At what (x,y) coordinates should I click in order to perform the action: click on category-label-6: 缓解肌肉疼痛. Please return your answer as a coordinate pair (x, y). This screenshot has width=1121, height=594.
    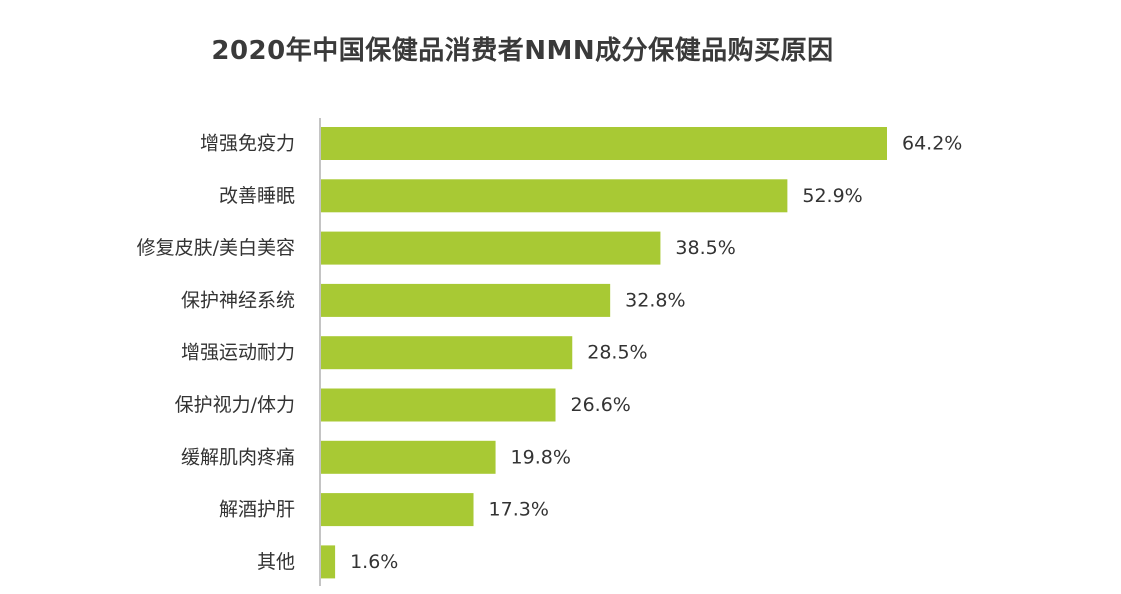
    Looking at the image, I should click on (238, 457).